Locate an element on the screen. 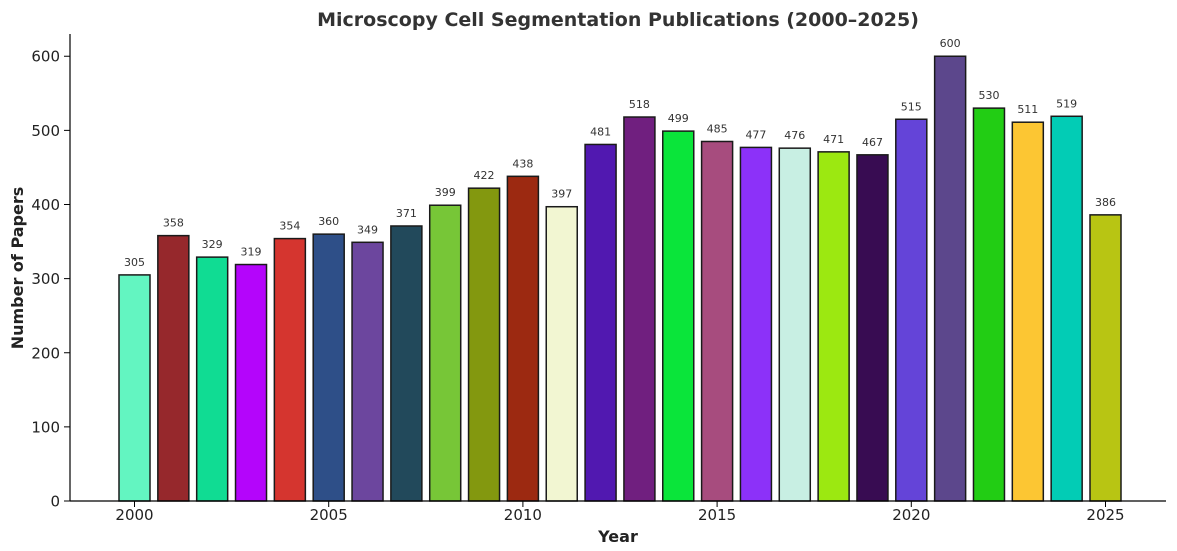 The height and width of the screenshot is (551, 1177). data-label-2010: 438 is located at coordinates (522, 163).